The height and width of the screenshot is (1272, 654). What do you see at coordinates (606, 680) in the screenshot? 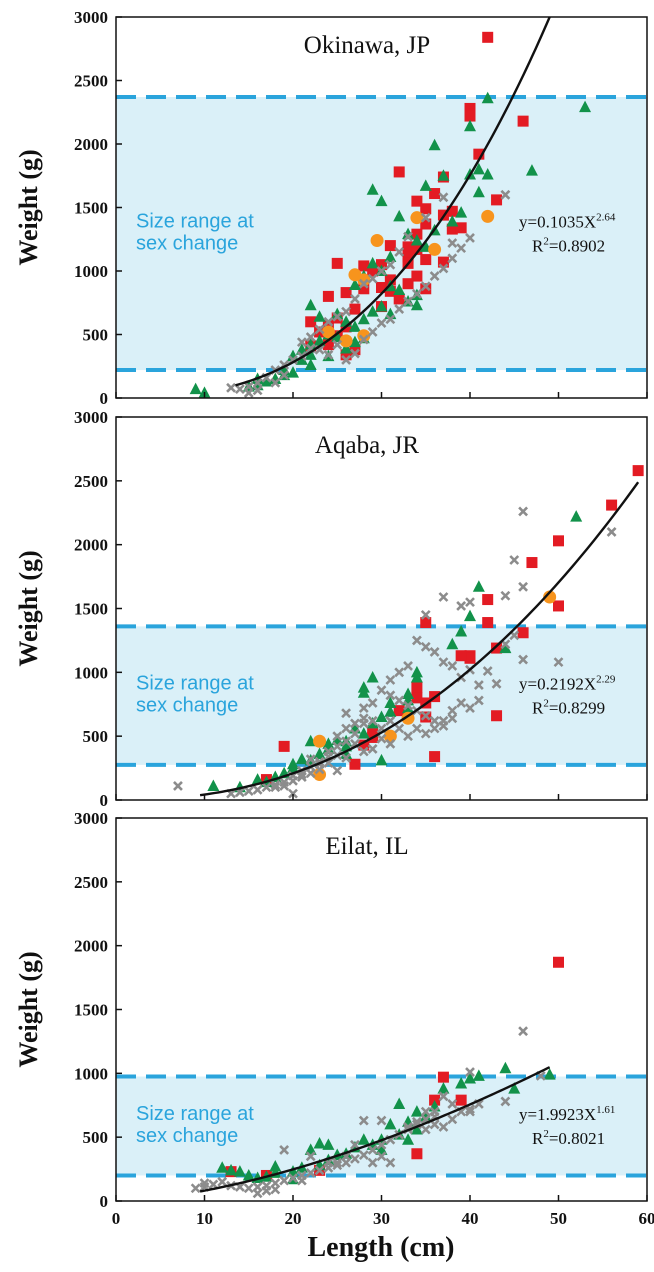
I see `fit-equation-exponent: 2.29` at bounding box center [606, 680].